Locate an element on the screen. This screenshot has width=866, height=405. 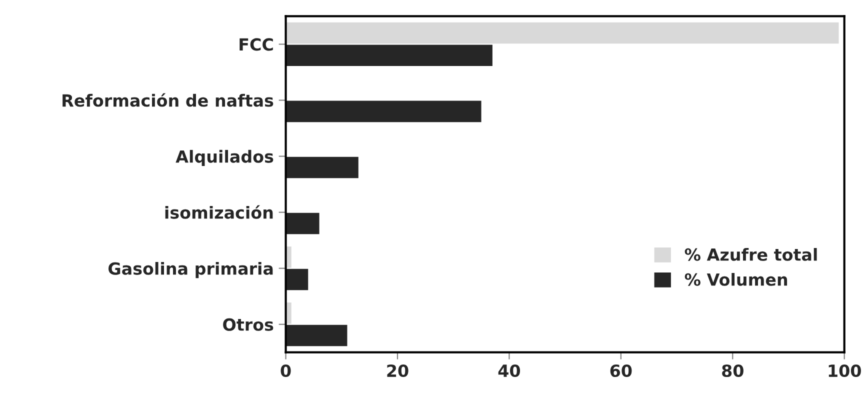
x-tick-label: 100 is located at coordinates (844, 371).